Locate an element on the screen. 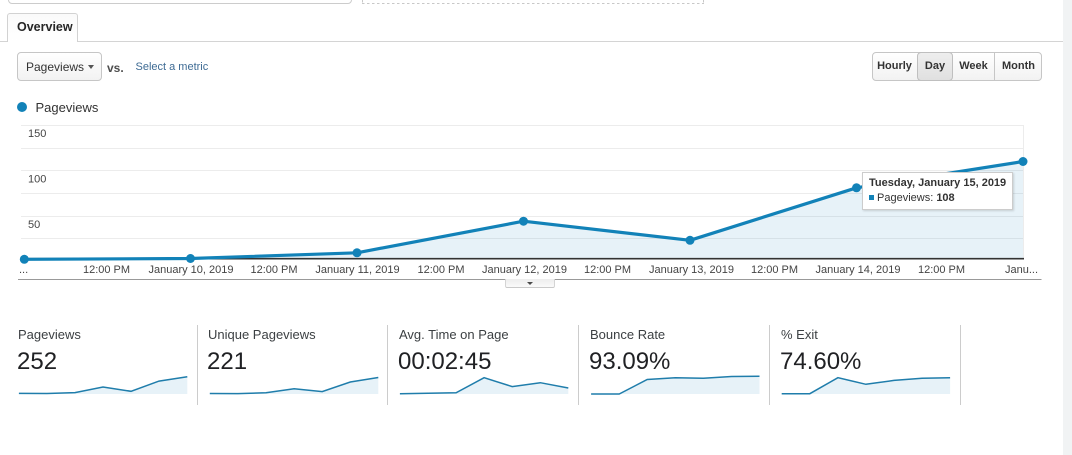 The width and height of the screenshot is (1072, 455). svg-text: January 11, 2019 is located at coordinates (357, 270).